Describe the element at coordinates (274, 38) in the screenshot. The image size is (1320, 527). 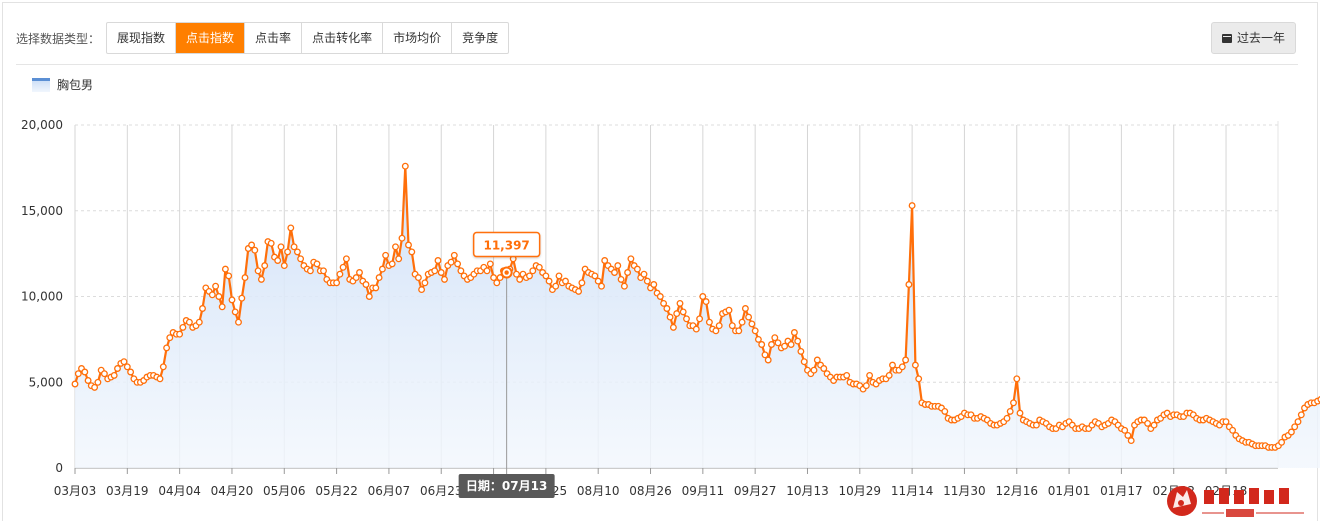
I see `tab-click-rate: 点击率` at that location.